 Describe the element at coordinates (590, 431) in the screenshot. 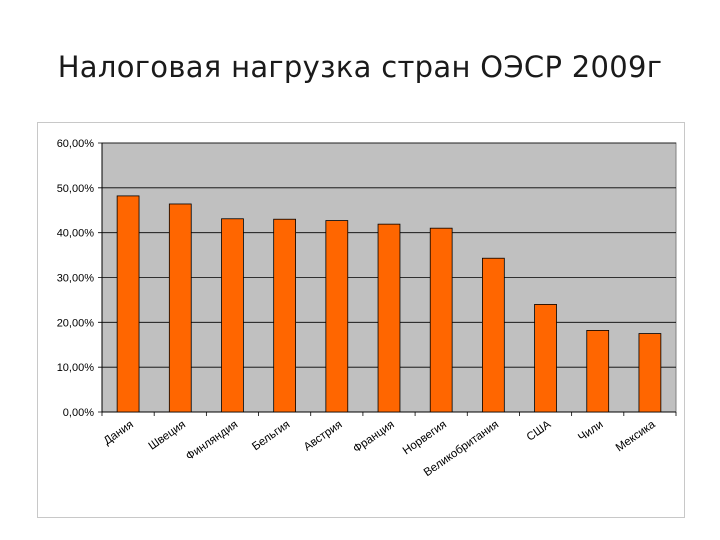

I see `x-category-label: Чили` at that location.